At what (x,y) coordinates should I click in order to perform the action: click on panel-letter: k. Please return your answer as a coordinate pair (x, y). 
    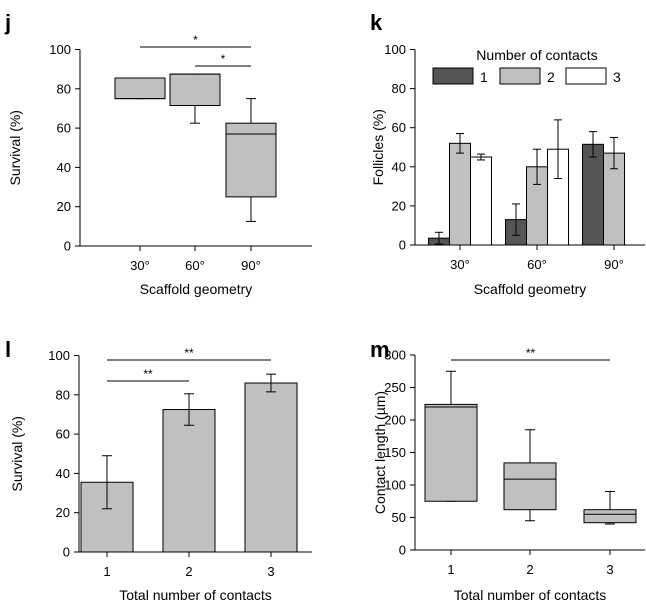
    Looking at the image, I should click on (376, 22).